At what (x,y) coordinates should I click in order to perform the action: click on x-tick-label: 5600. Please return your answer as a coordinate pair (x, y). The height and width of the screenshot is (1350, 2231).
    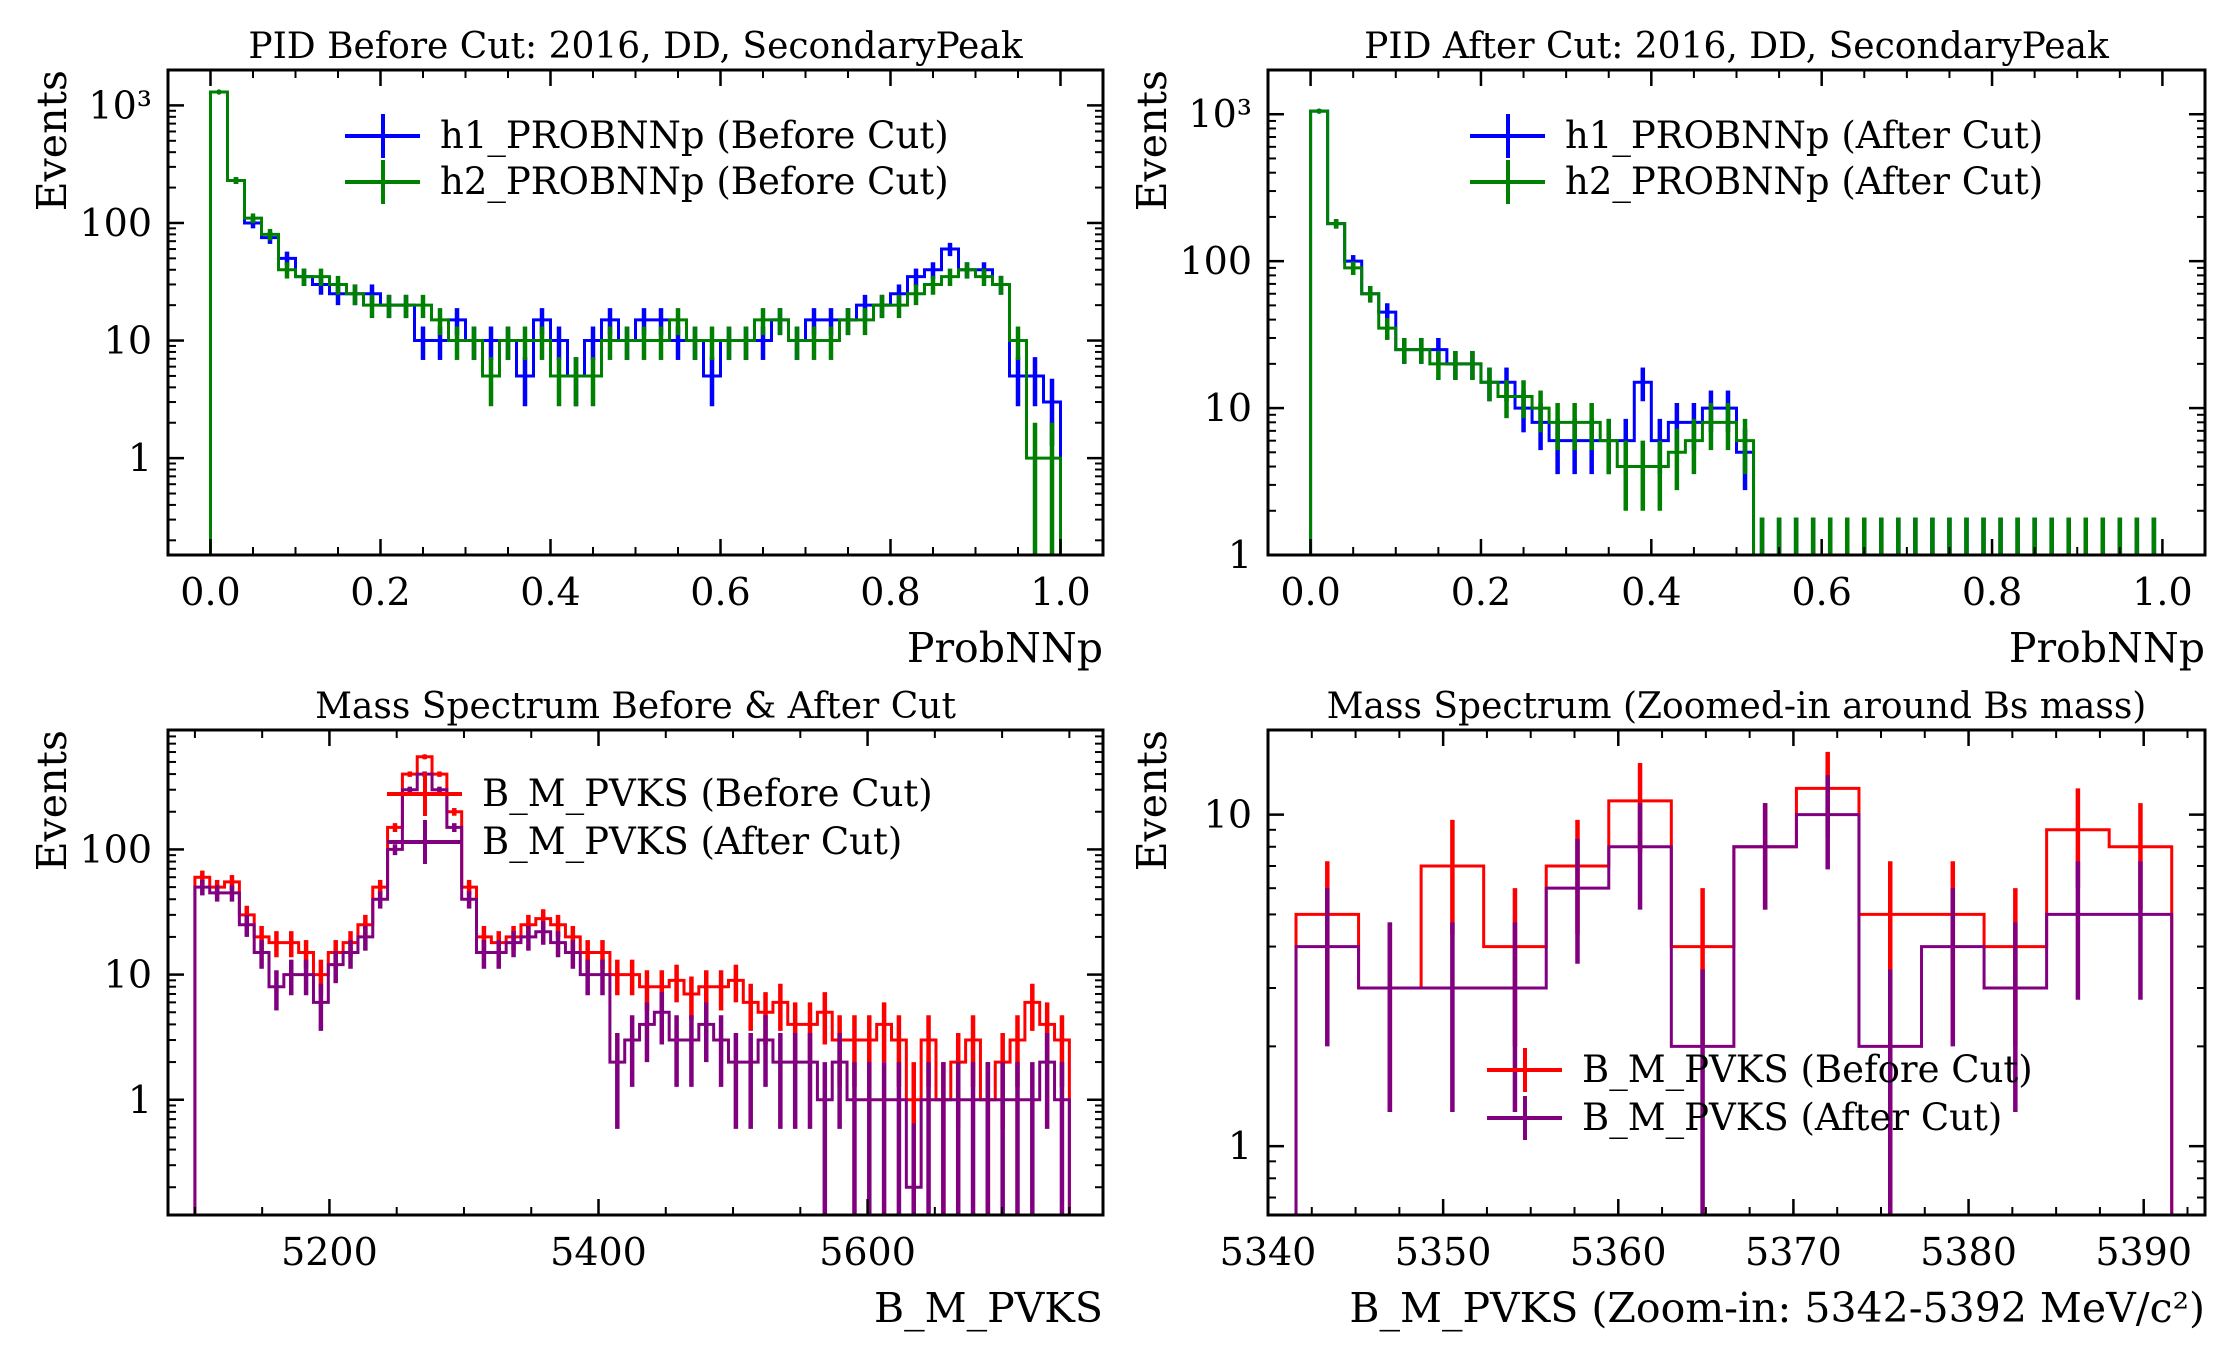
    Looking at the image, I should click on (867, 1252).